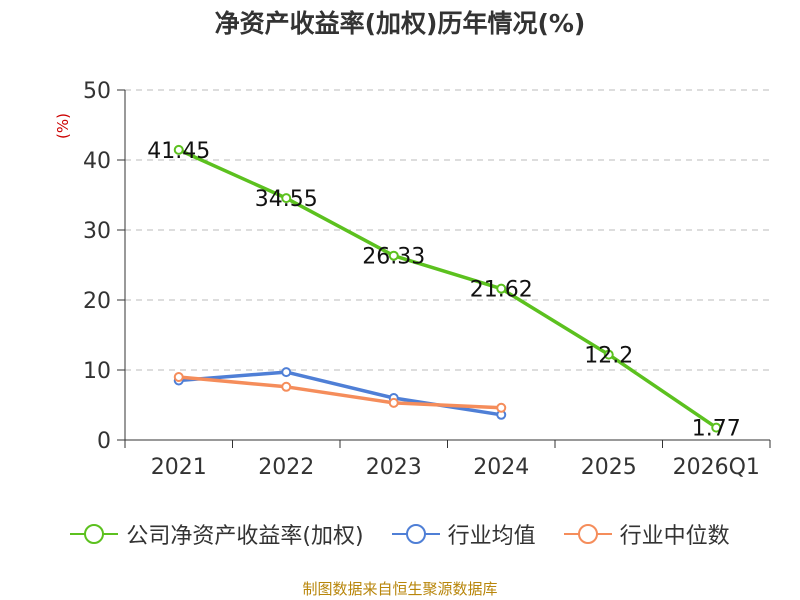 This screenshot has width=800, height=600. What do you see at coordinates (94, 534) in the screenshot?
I see `legend-swatch-company-icon` at bounding box center [94, 534].